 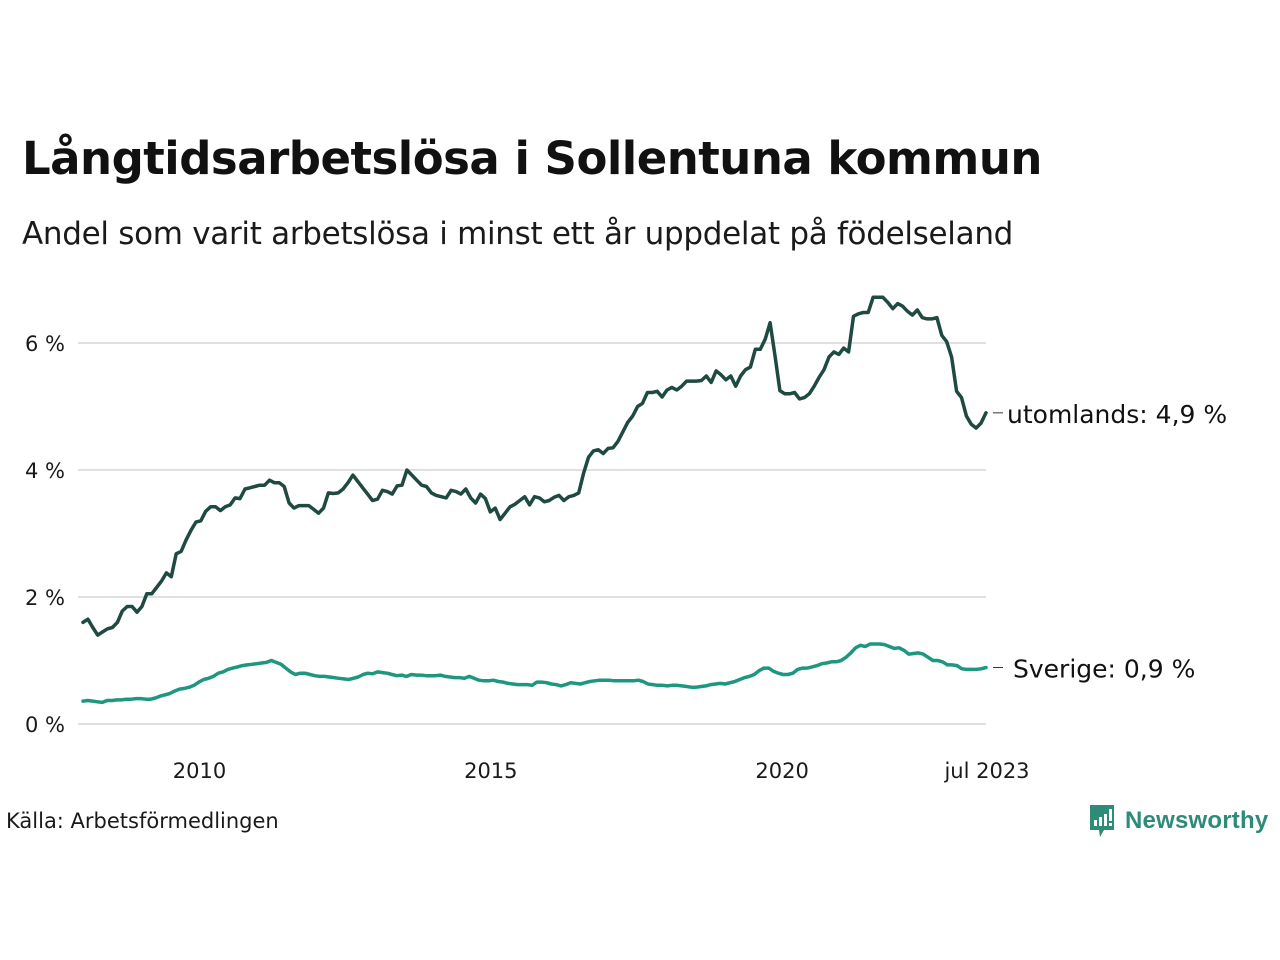 I want to click on y-tick-label: 6 %, so click(x=45, y=344).